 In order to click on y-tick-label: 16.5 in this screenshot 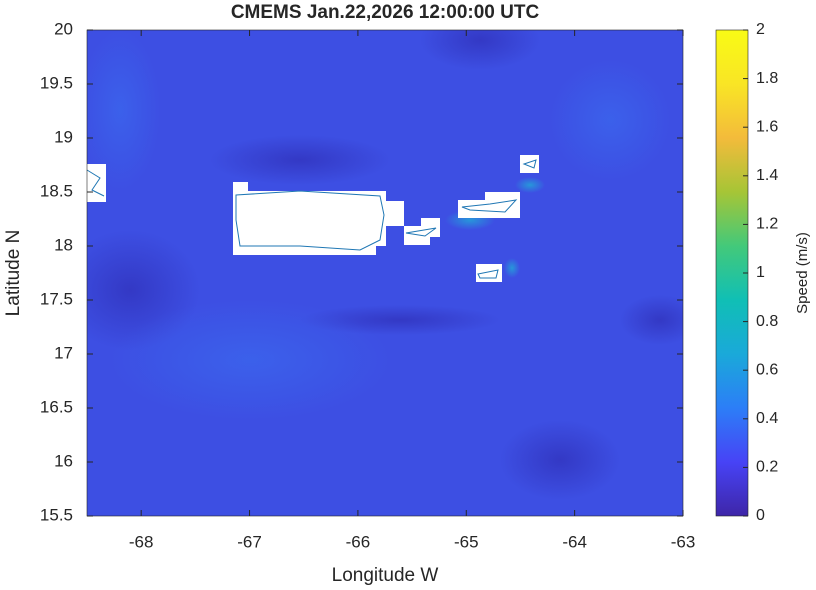, I will do `click(56, 406)`.